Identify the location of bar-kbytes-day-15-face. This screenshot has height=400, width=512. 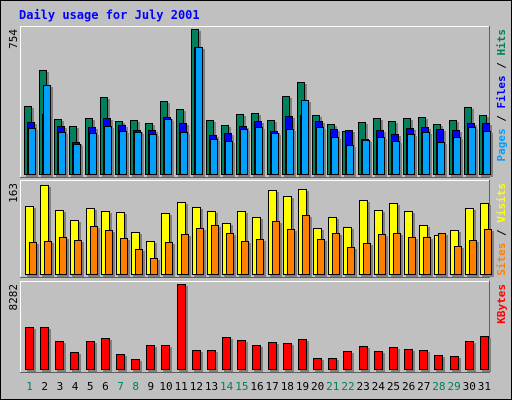
(241, 355).